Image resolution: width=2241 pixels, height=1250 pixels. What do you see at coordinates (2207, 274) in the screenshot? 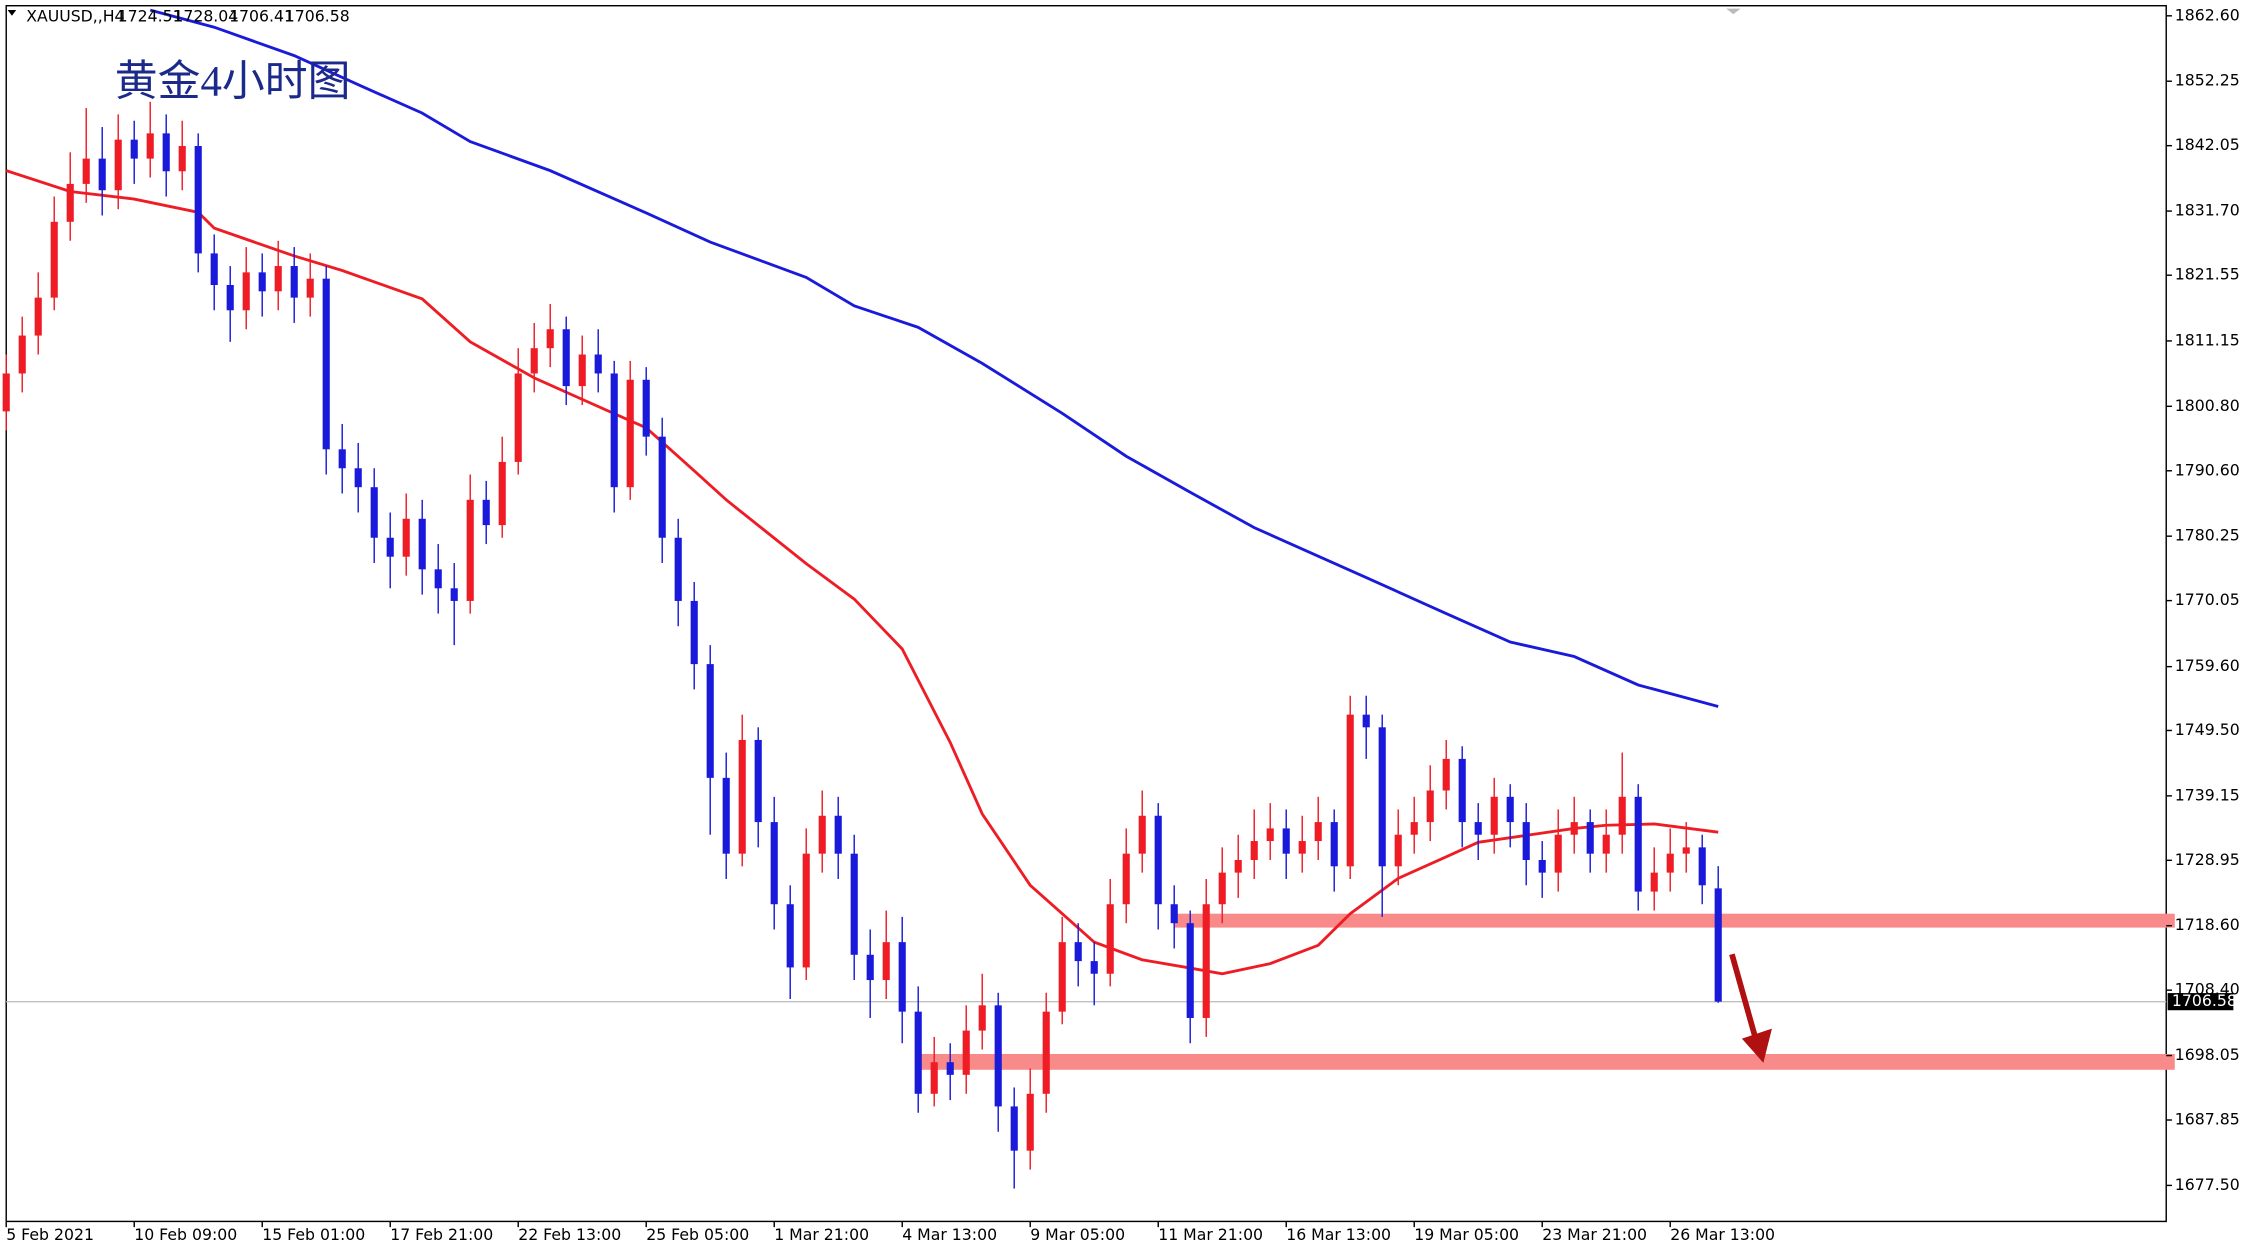
I see `y-tick-label: 1821.55` at bounding box center [2207, 274].